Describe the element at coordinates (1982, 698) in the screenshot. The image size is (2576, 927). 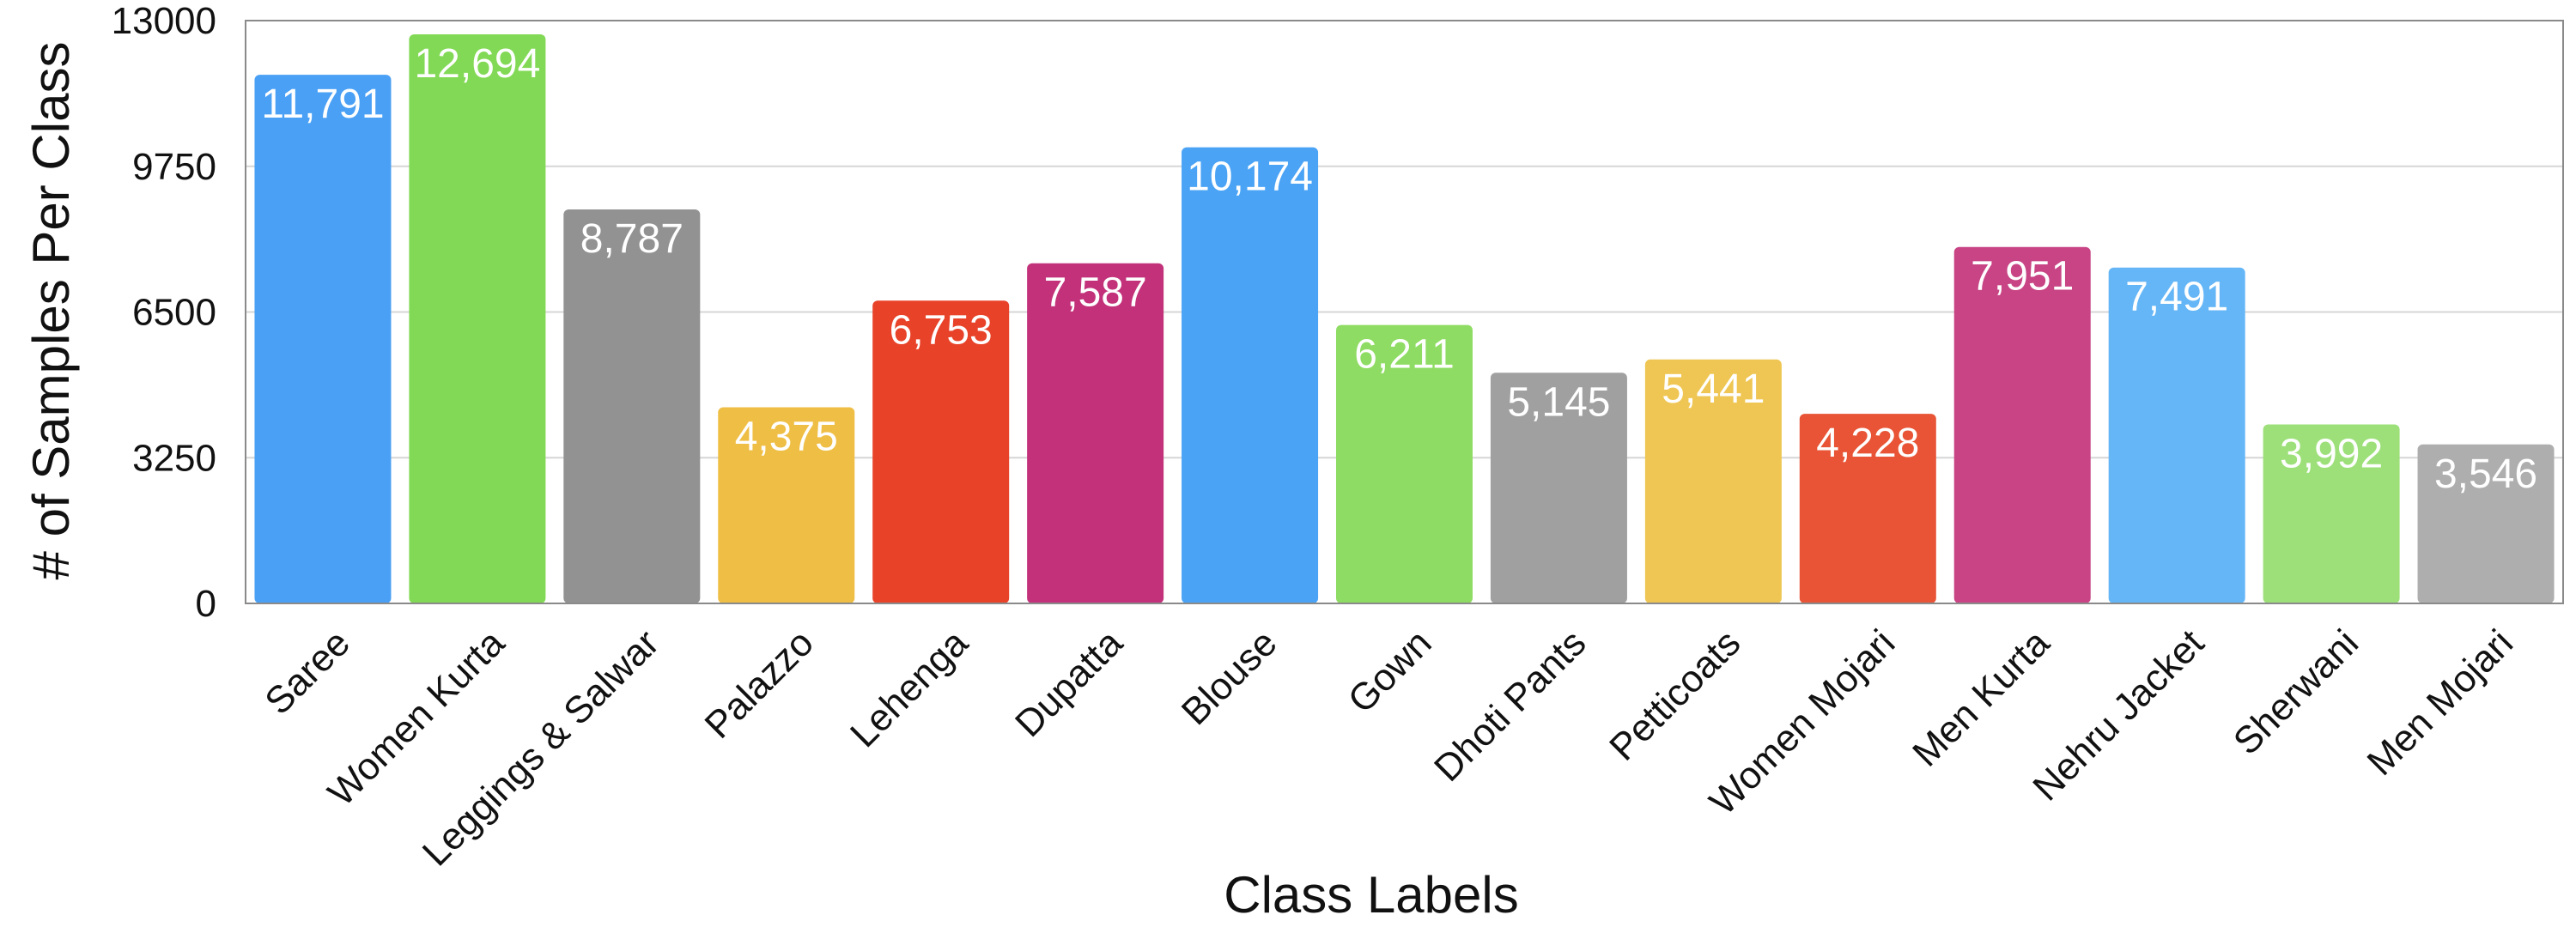
I see `x-tick-label: Men Kurta` at that location.